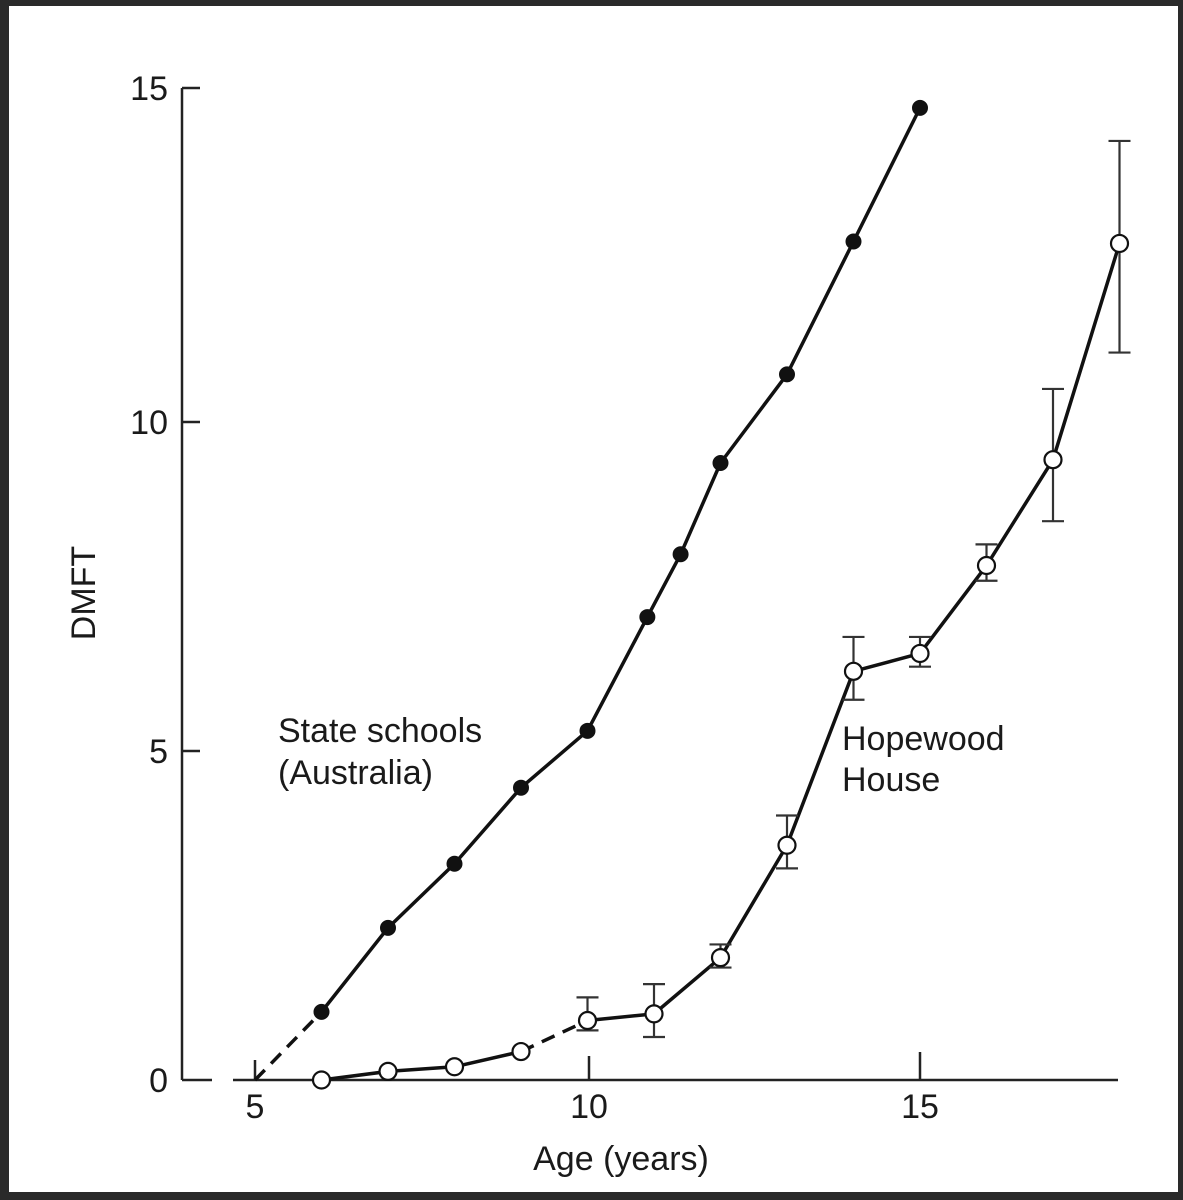 The image size is (1183, 1200). Describe the element at coordinates (923, 759) in the screenshot. I see `hopewood-house-label: Hopewood House` at that location.